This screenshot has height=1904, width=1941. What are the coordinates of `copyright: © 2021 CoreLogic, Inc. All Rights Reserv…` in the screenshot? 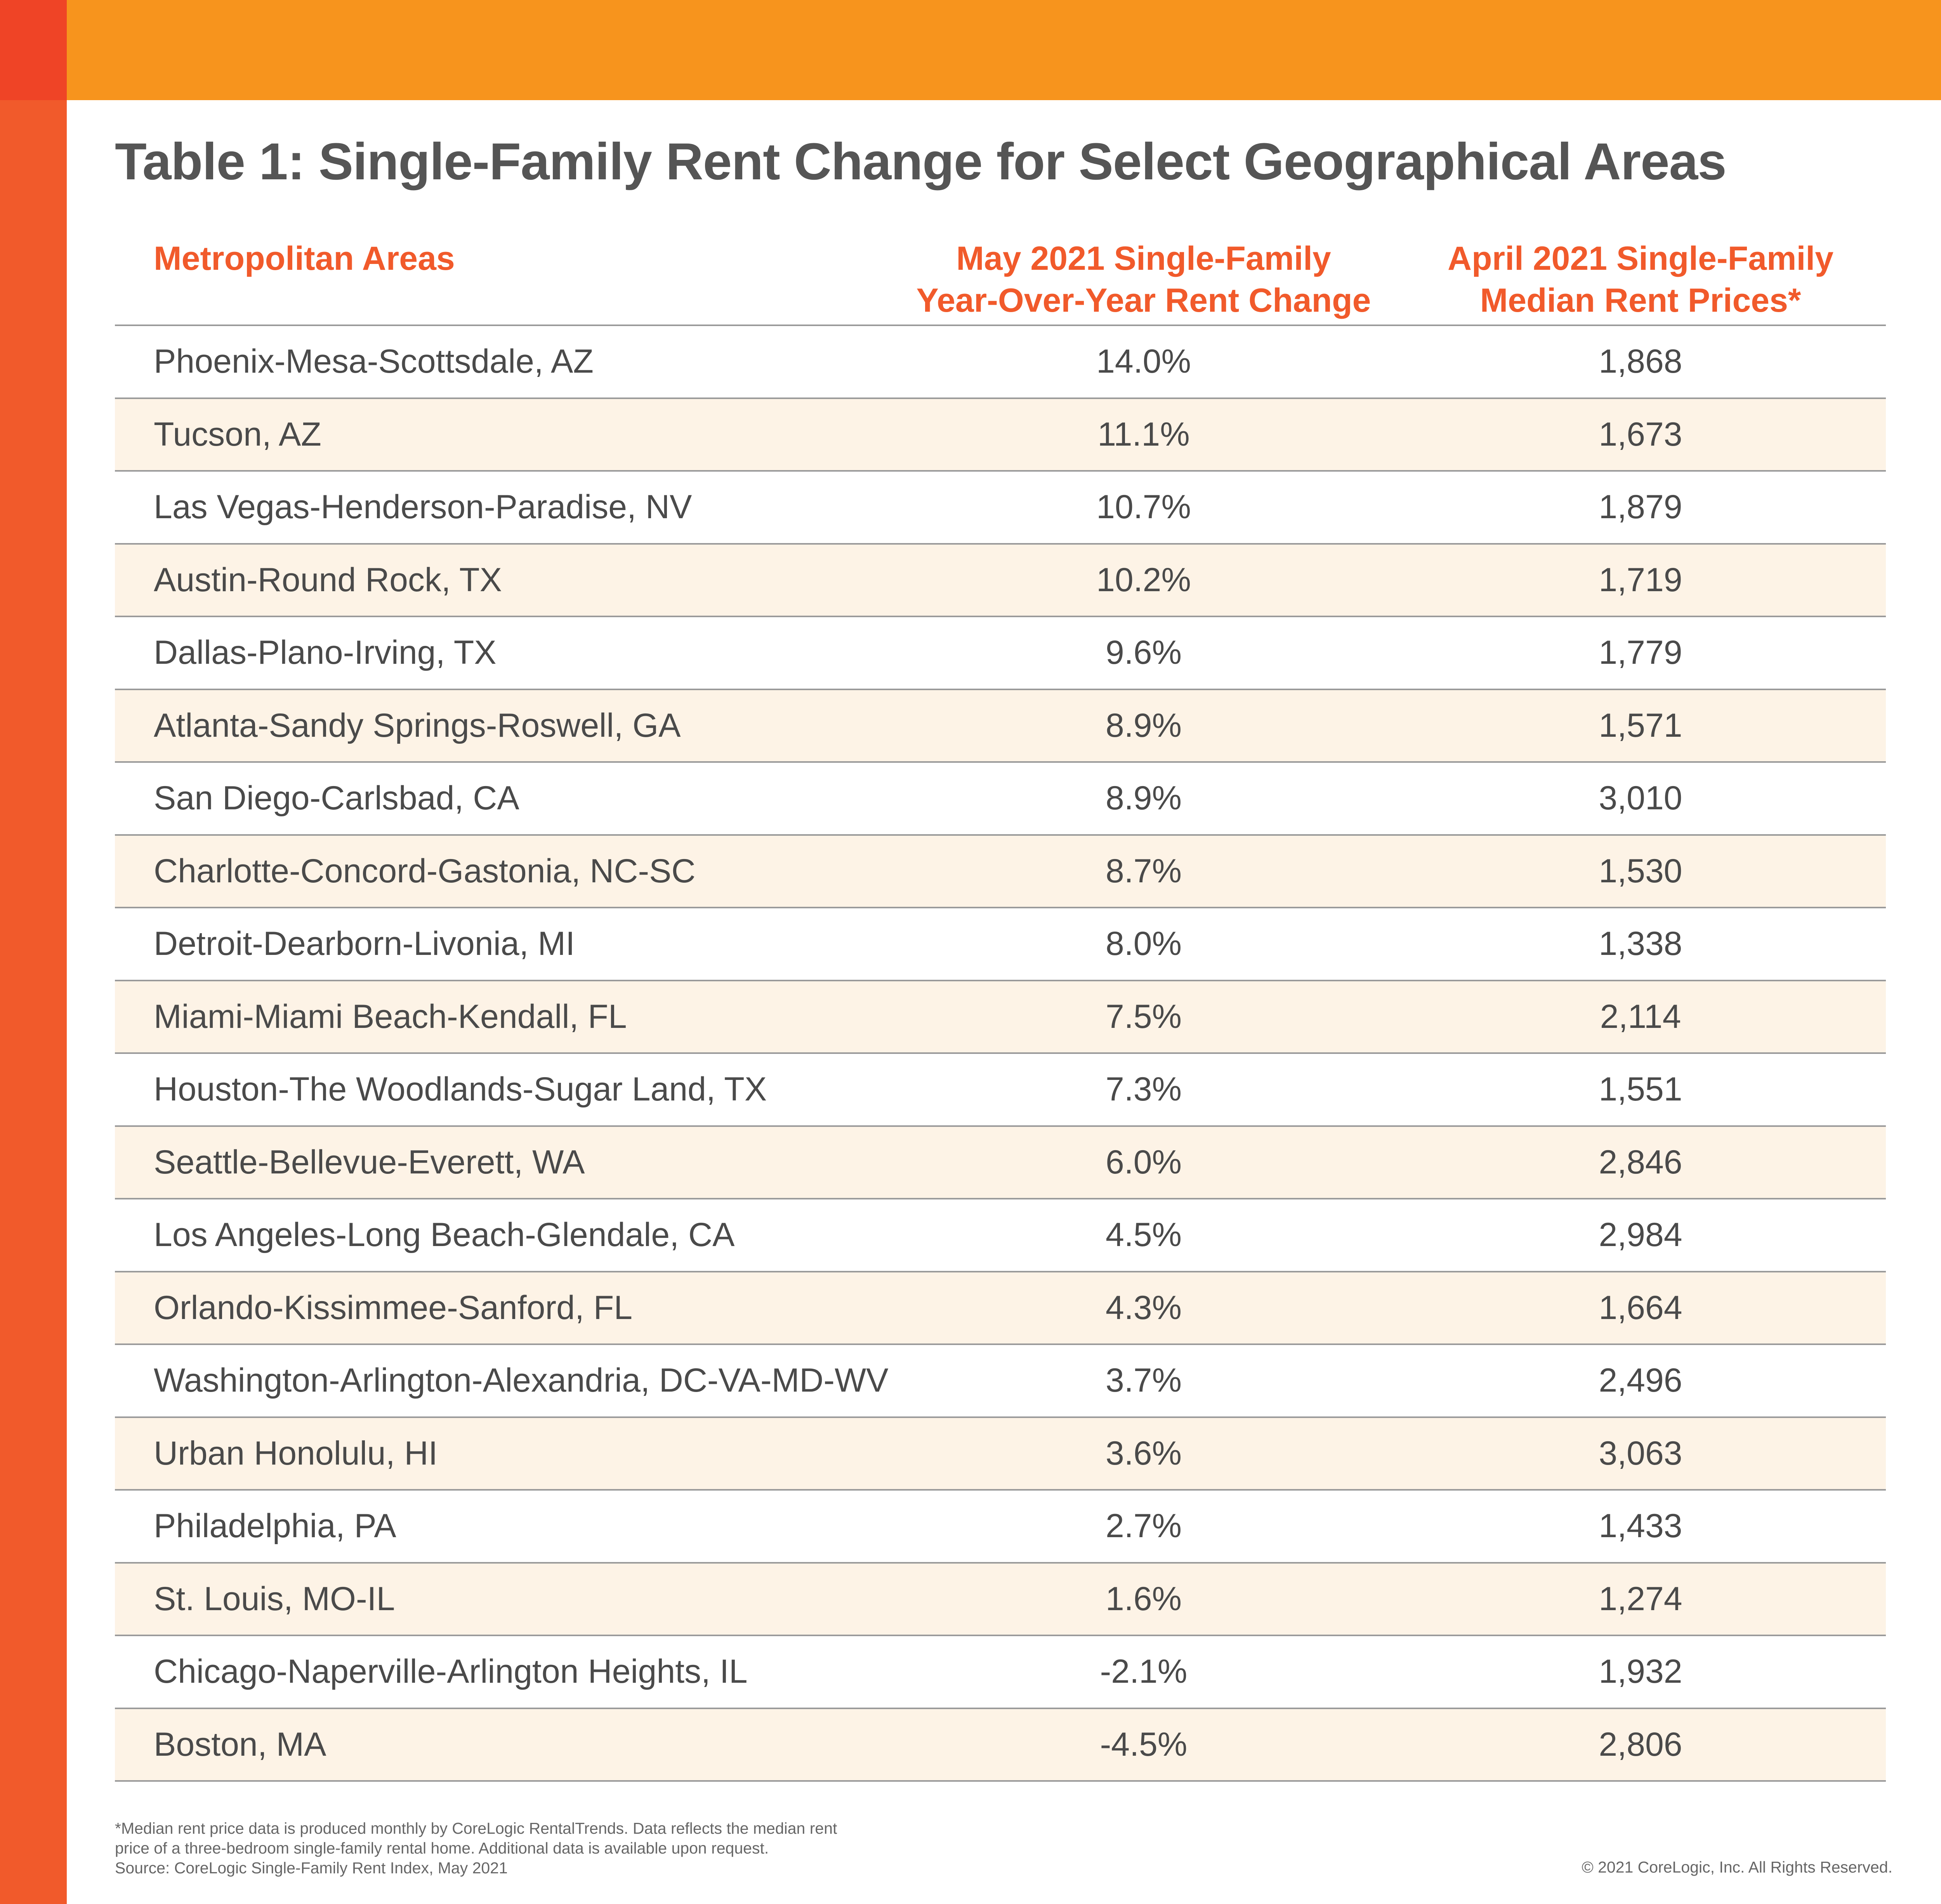 It's located at (1737, 1867).